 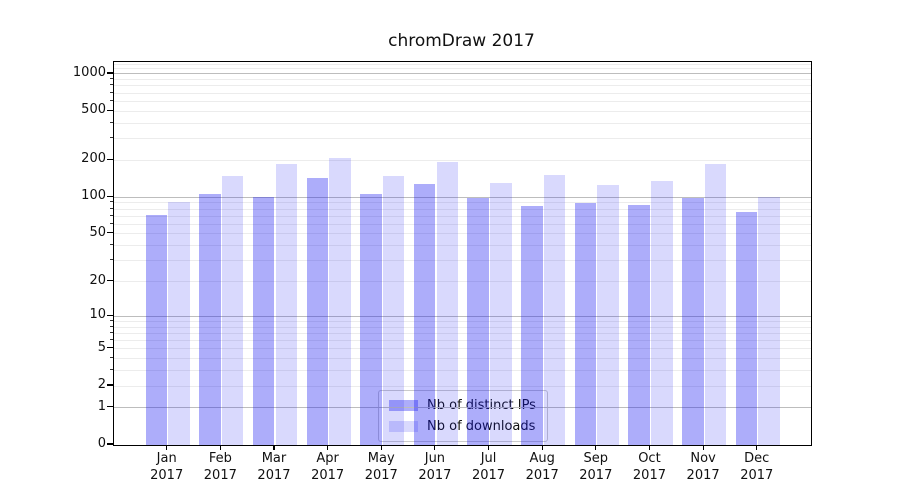 What do you see at coordinates (649, 458) in the screenshot?
I see `x-tick-month: Oct` at bounding box center [649, 458].